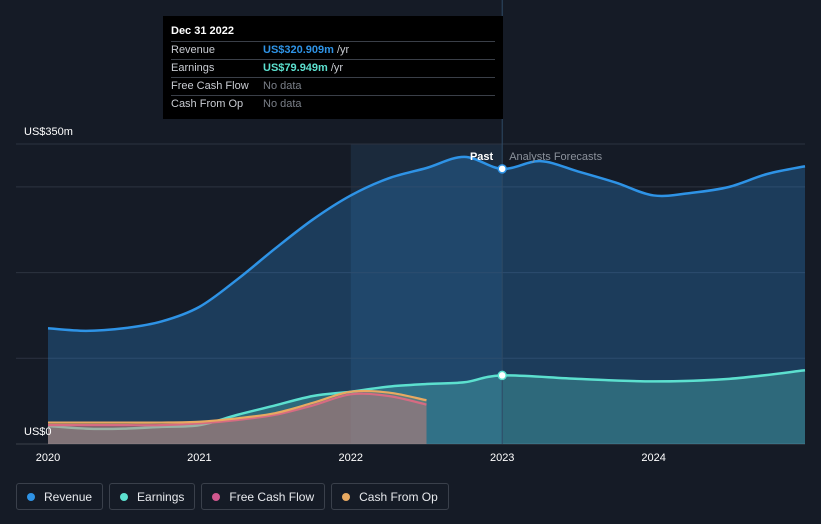 The height and width of the screenshot is (524, 821). What do you see at coordinates (38, 432) in the screenshot?
I see `y-axis-zero-label: US$0` at bounding box center [38, 432].